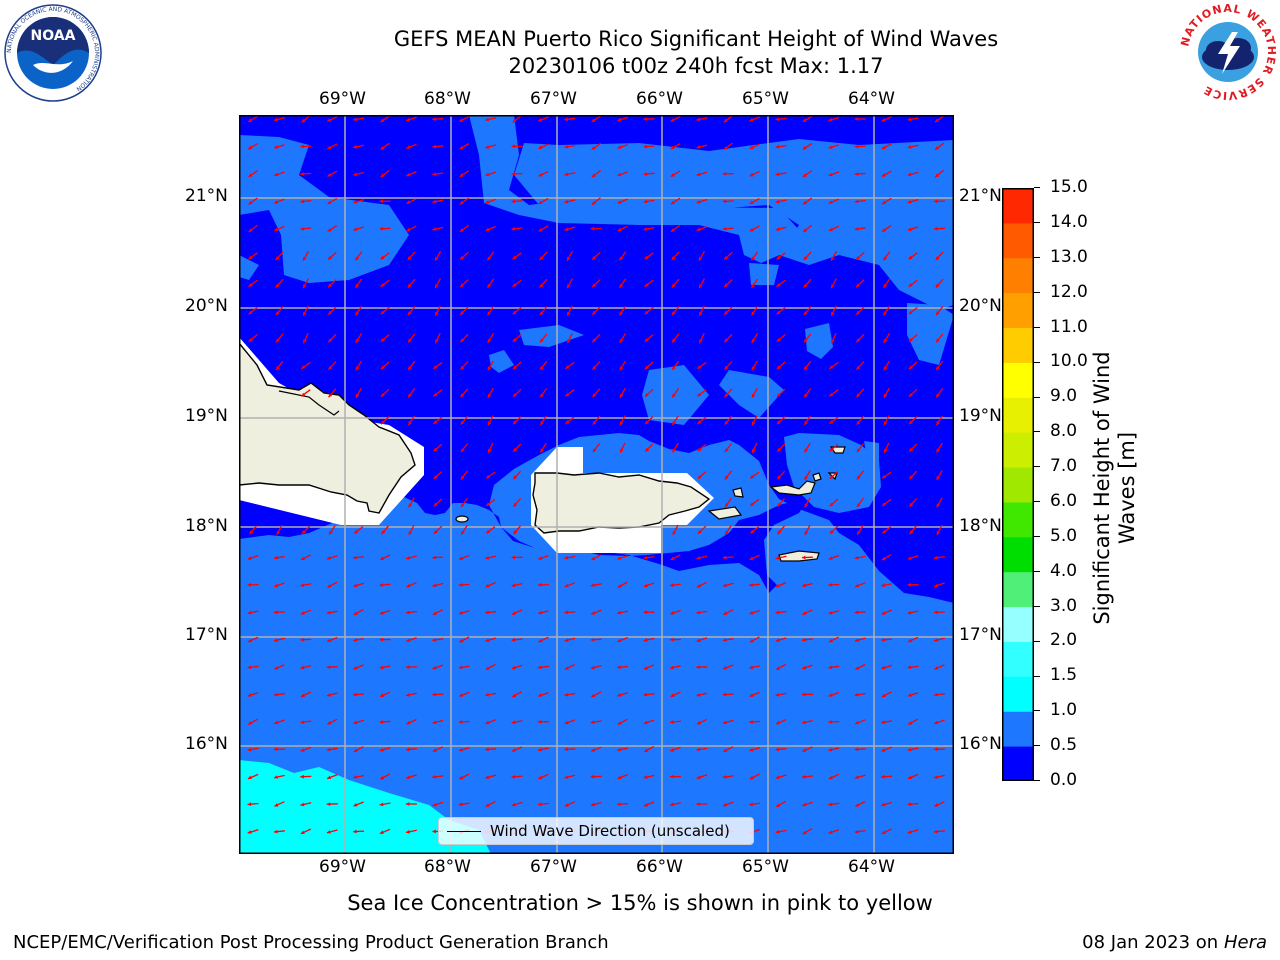 This screenshot has height=960, width=1280. I want to click on st-croix-island, so click(799, 556).